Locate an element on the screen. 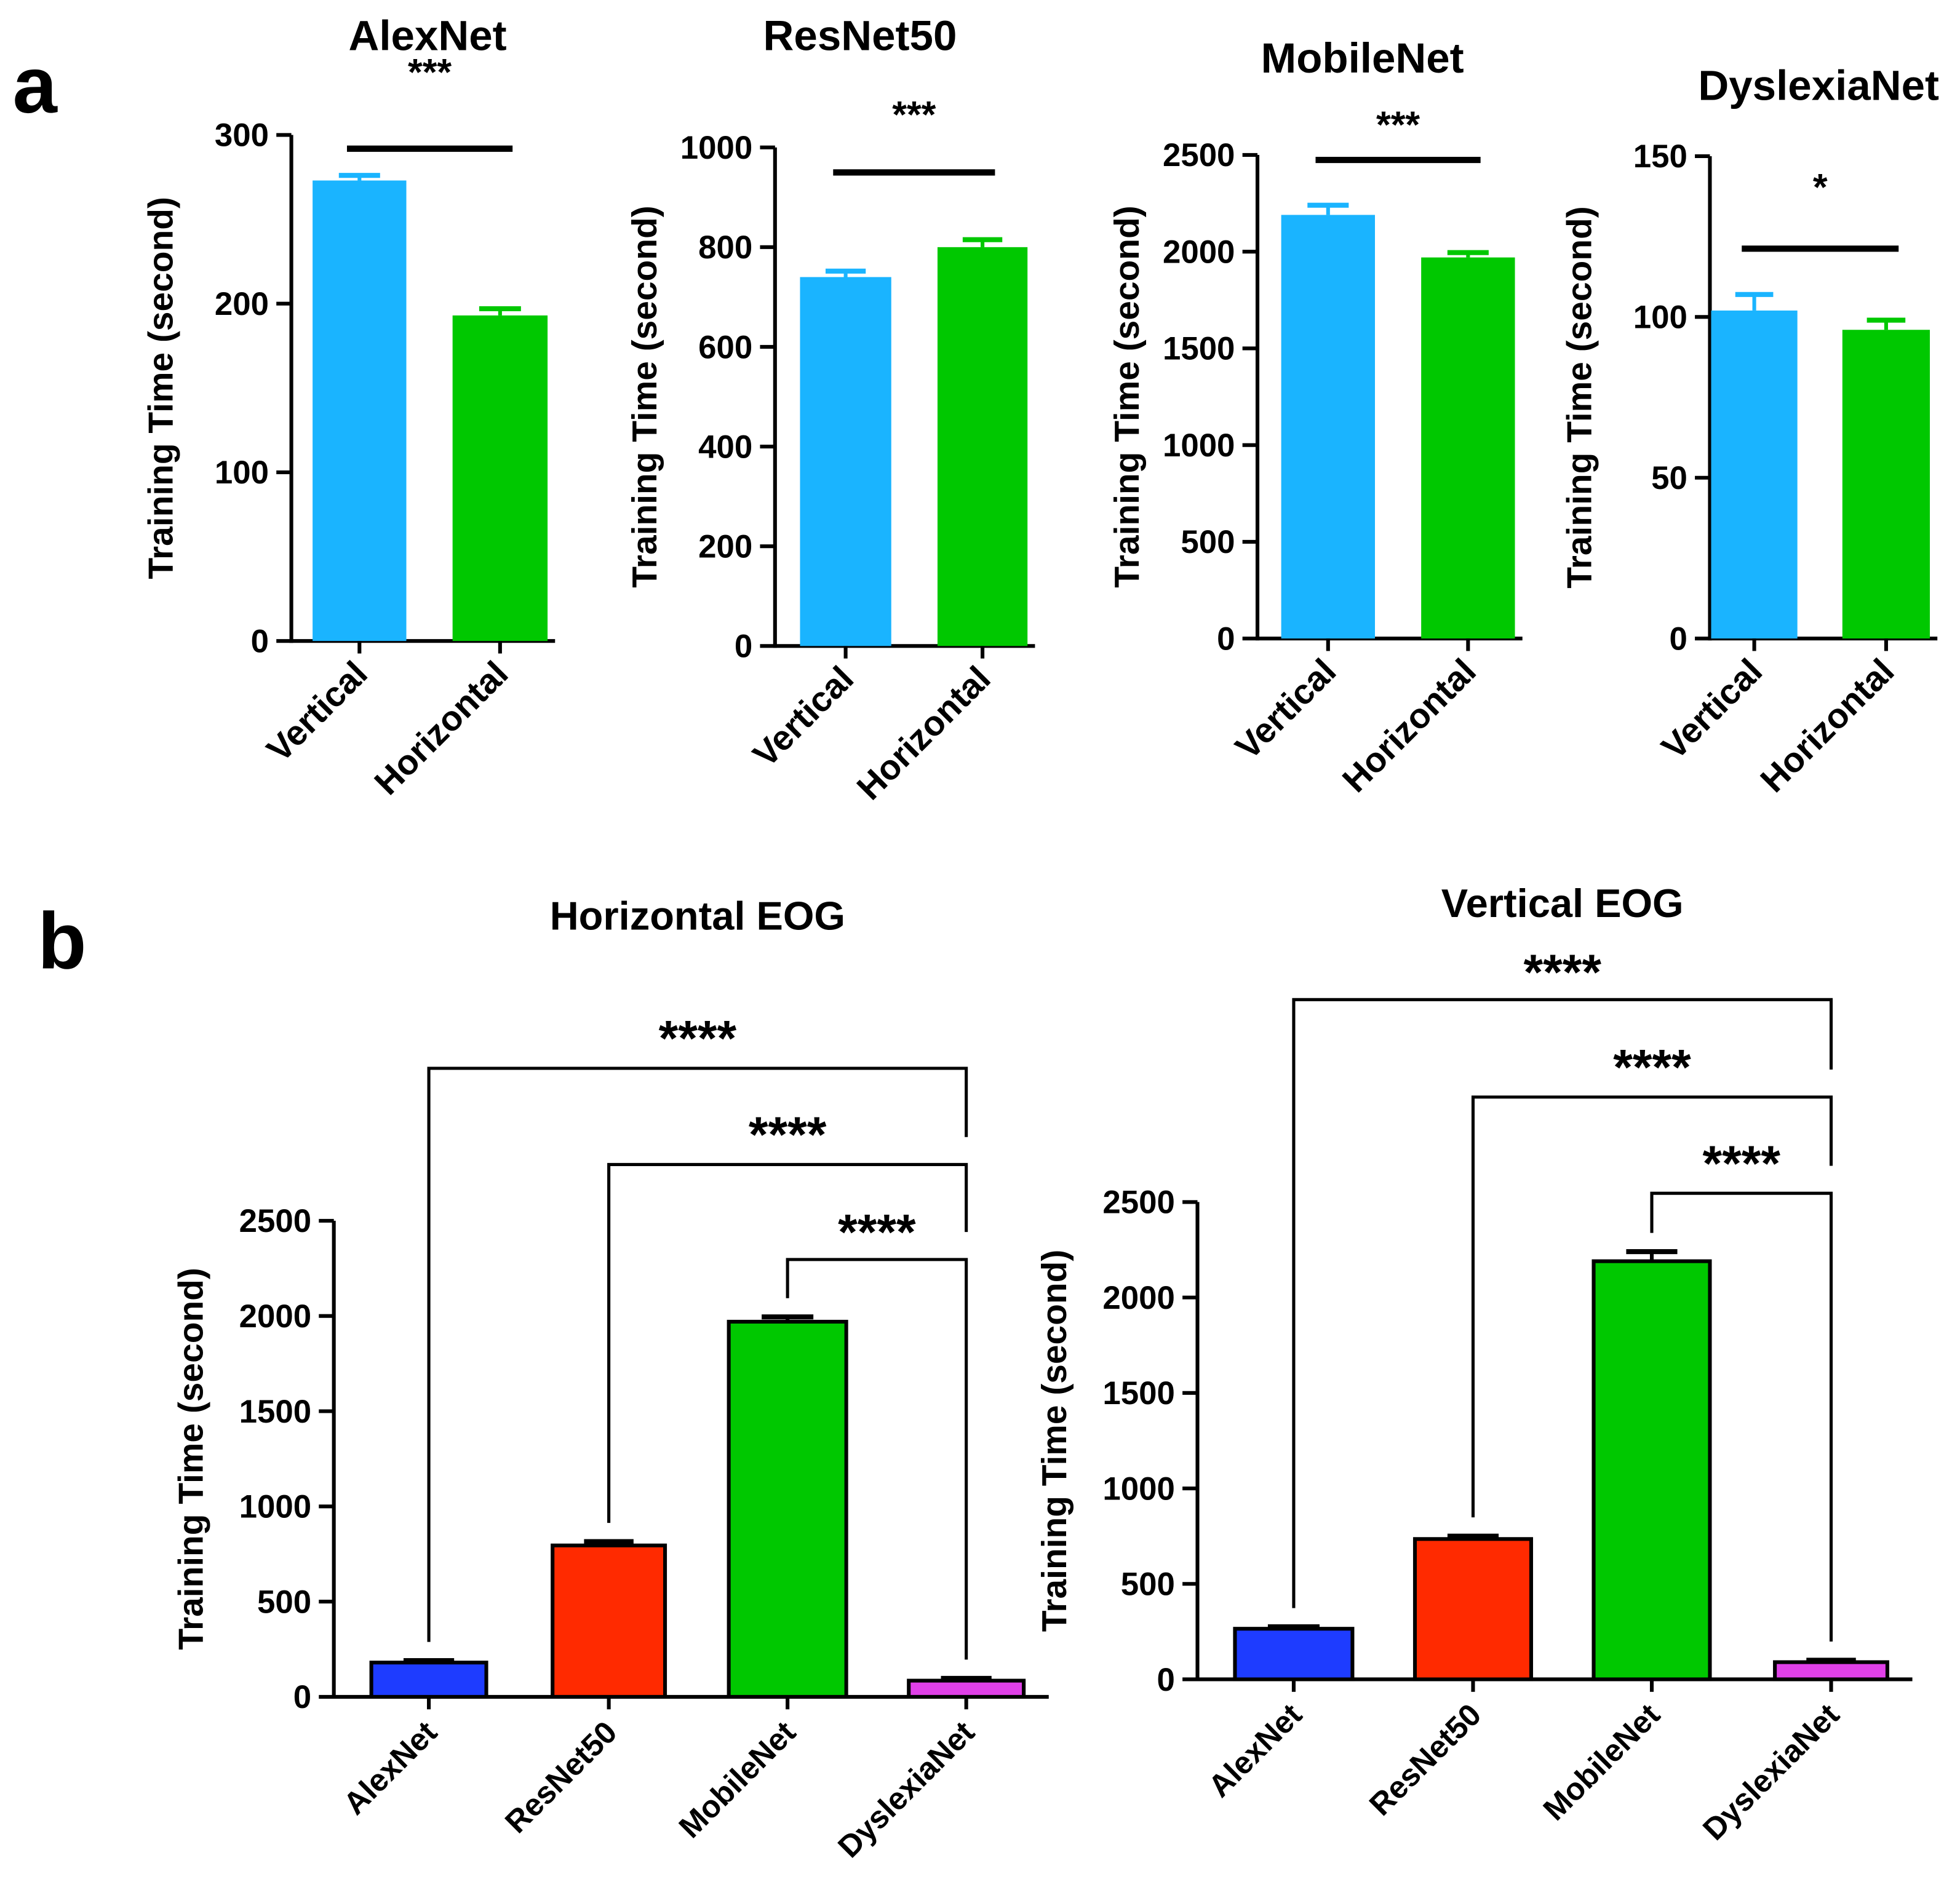 The height and width of the screenshot is (1898, 1960). y-tick-label: 300 is located at coordinates (242, 135).